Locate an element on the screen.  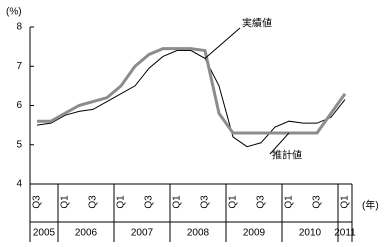
legend-label: 推計値 is located at coordinates (287, 155).